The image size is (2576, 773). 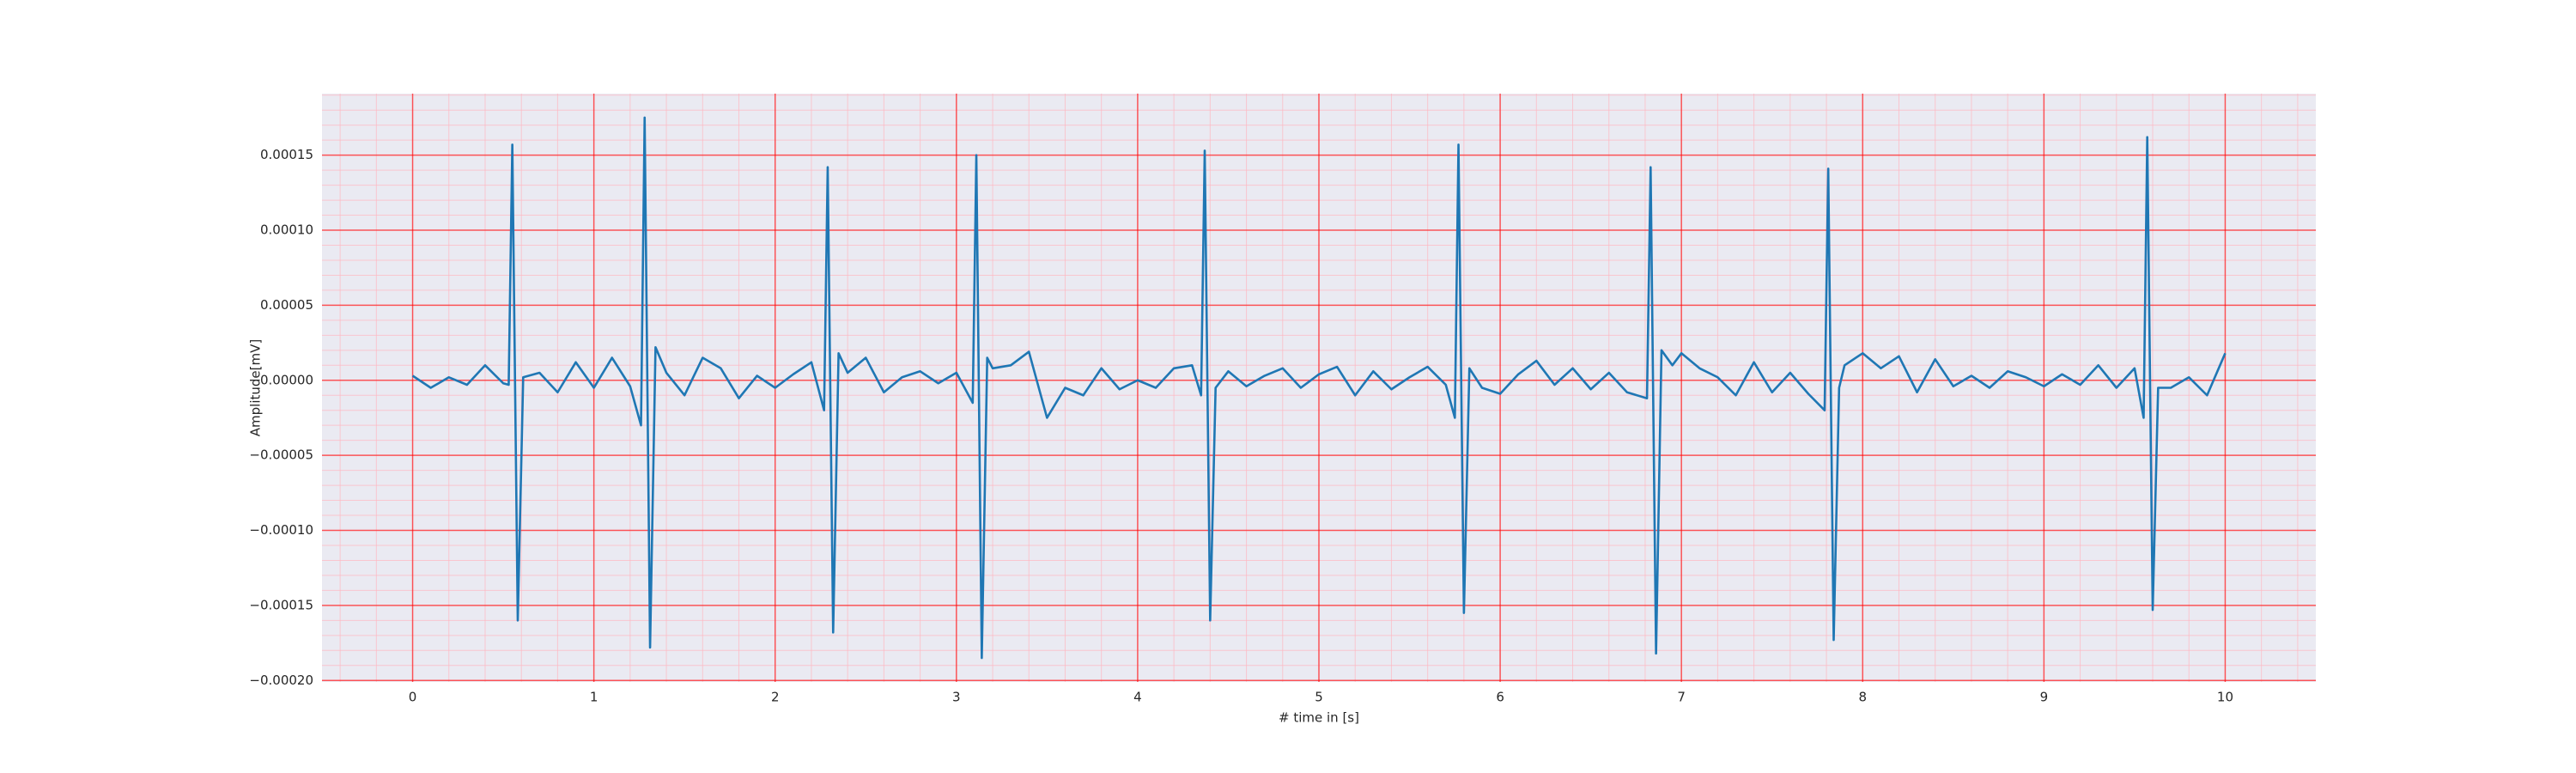 I want to click on y-tick-label: 0.00005, so click(x=286, y=305).